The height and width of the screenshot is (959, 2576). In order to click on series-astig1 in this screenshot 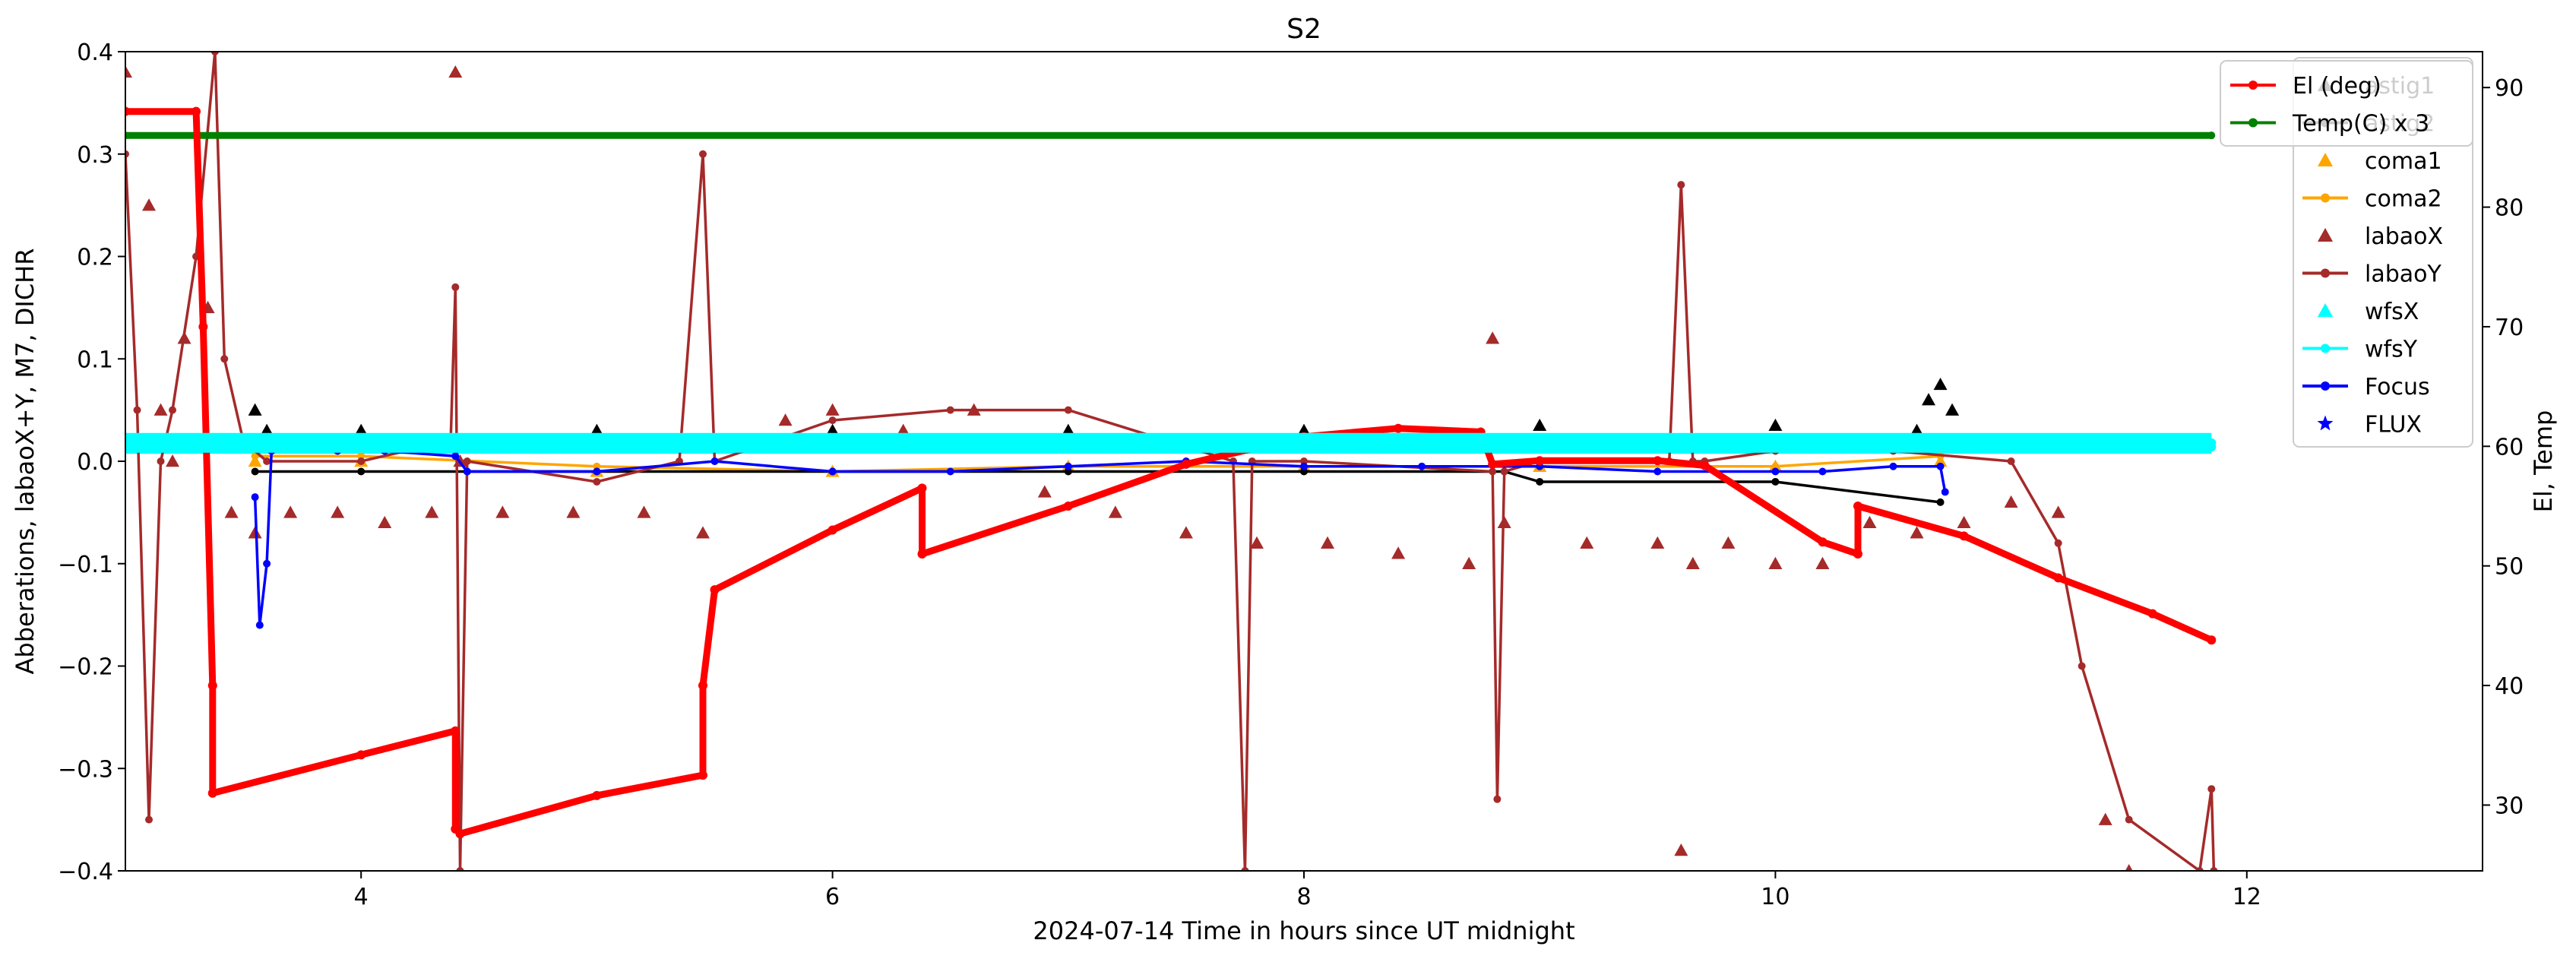, I will do `click(1104, 407)`.